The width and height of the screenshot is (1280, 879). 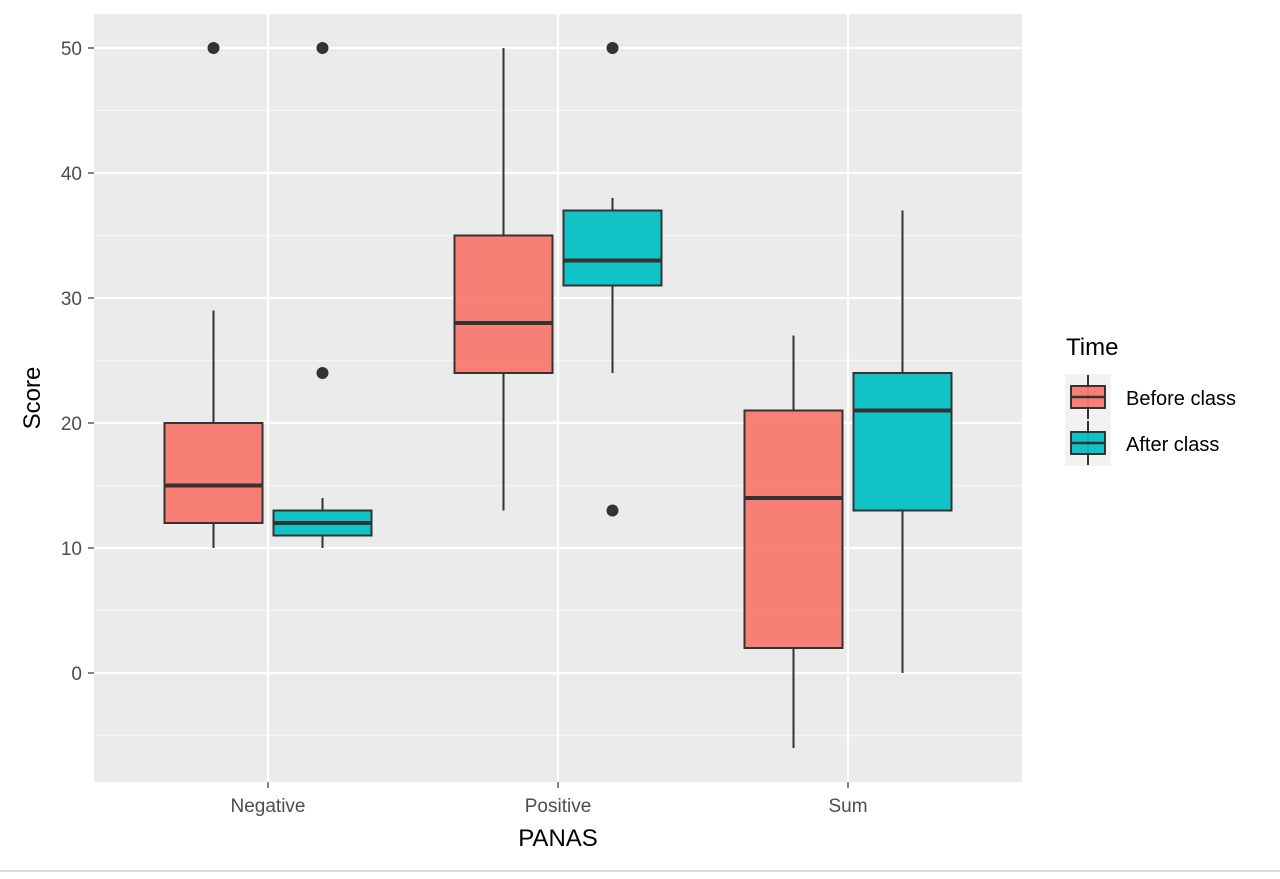 I want to click on legend-keys, so click(x=1088, y=420).